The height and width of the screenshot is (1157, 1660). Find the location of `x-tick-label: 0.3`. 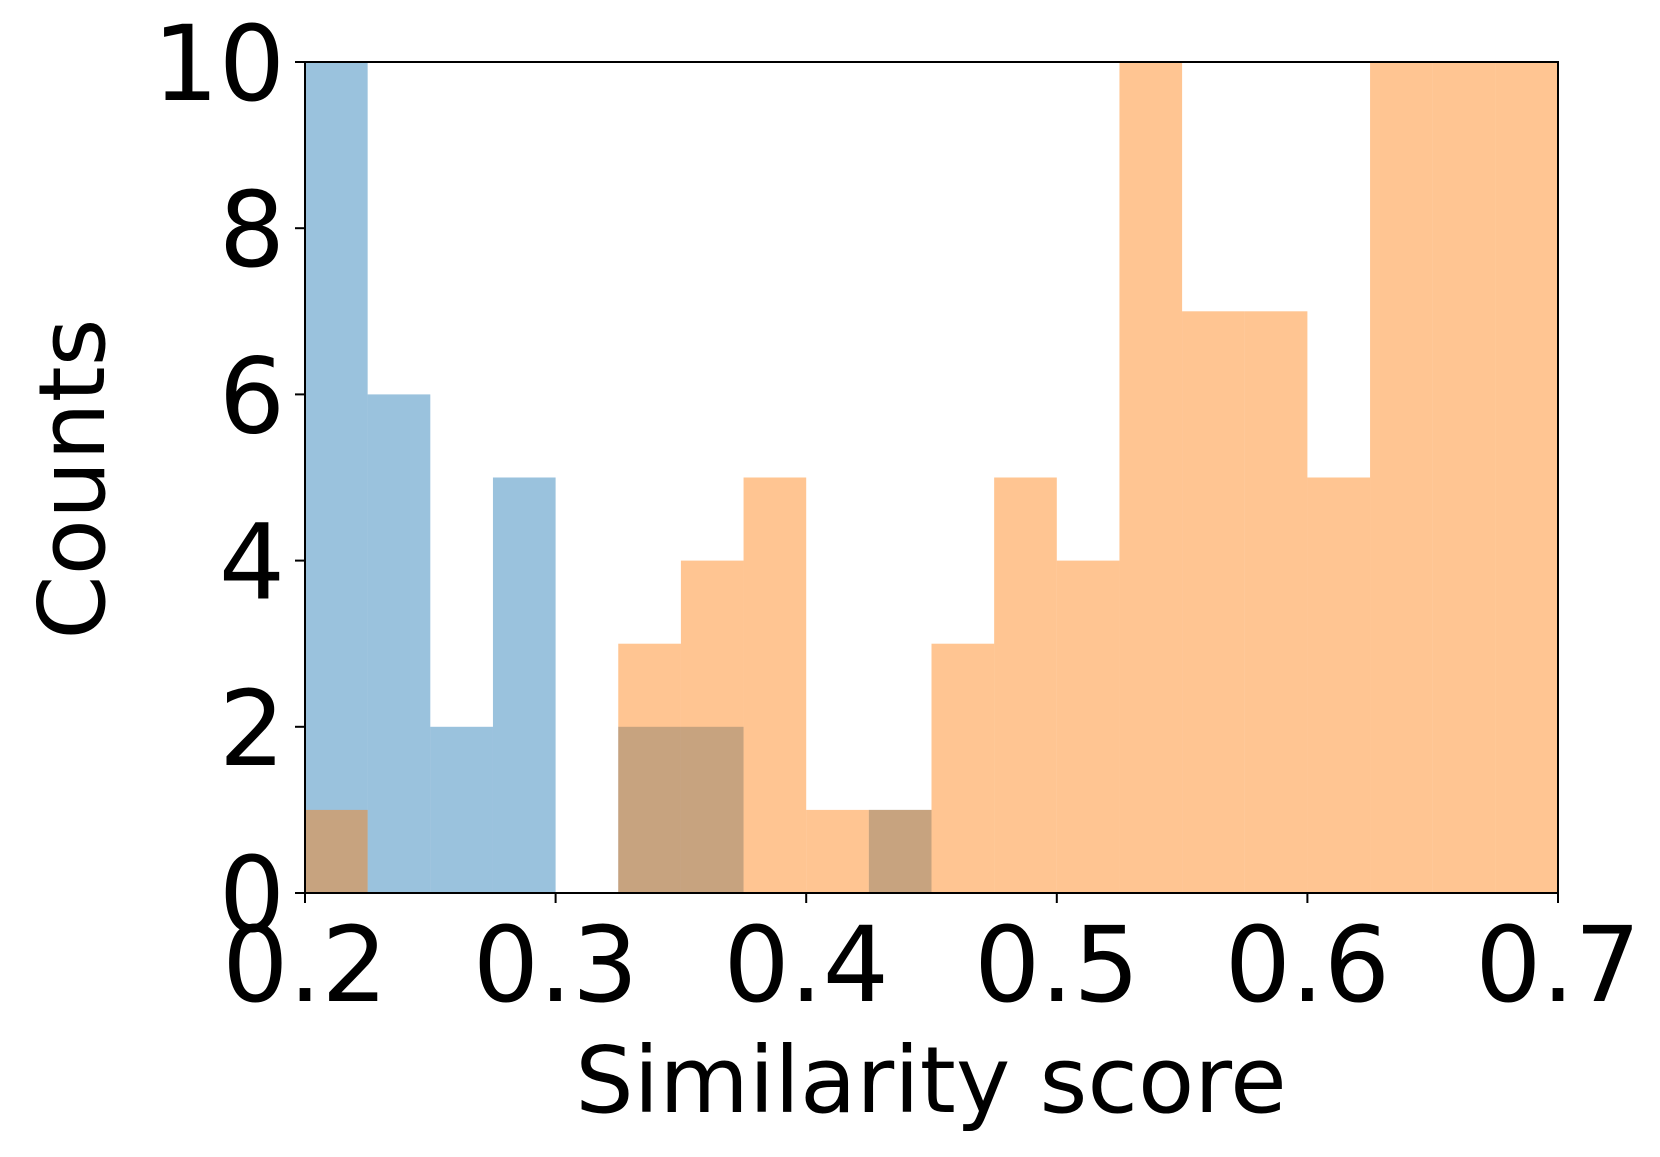

x-tick-label: 0.3 is located at coordinates (555, 965).